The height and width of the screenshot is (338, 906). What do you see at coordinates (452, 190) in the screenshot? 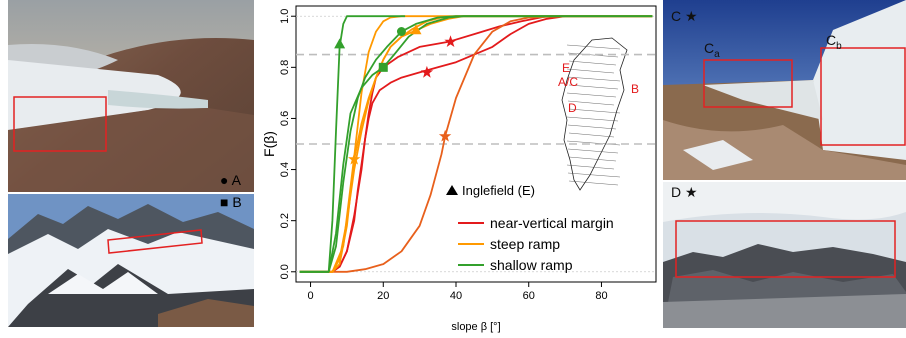
I see `inglefield-triangle-icon` at bounding box center [452, 190].